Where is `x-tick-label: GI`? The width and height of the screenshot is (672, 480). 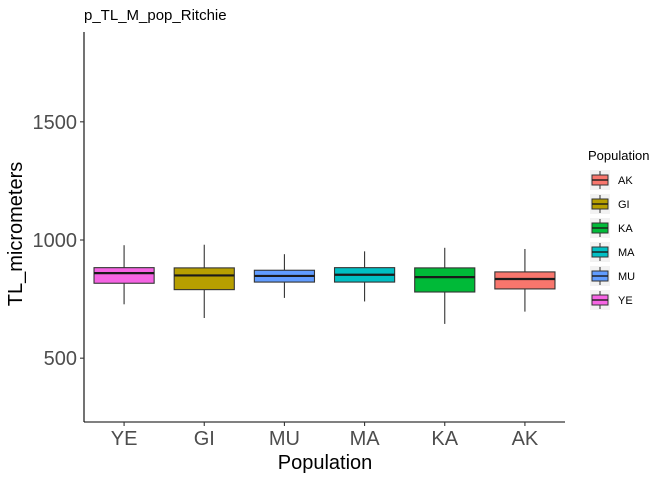
x-tick-label: GI is located at coordinates (204, 439).